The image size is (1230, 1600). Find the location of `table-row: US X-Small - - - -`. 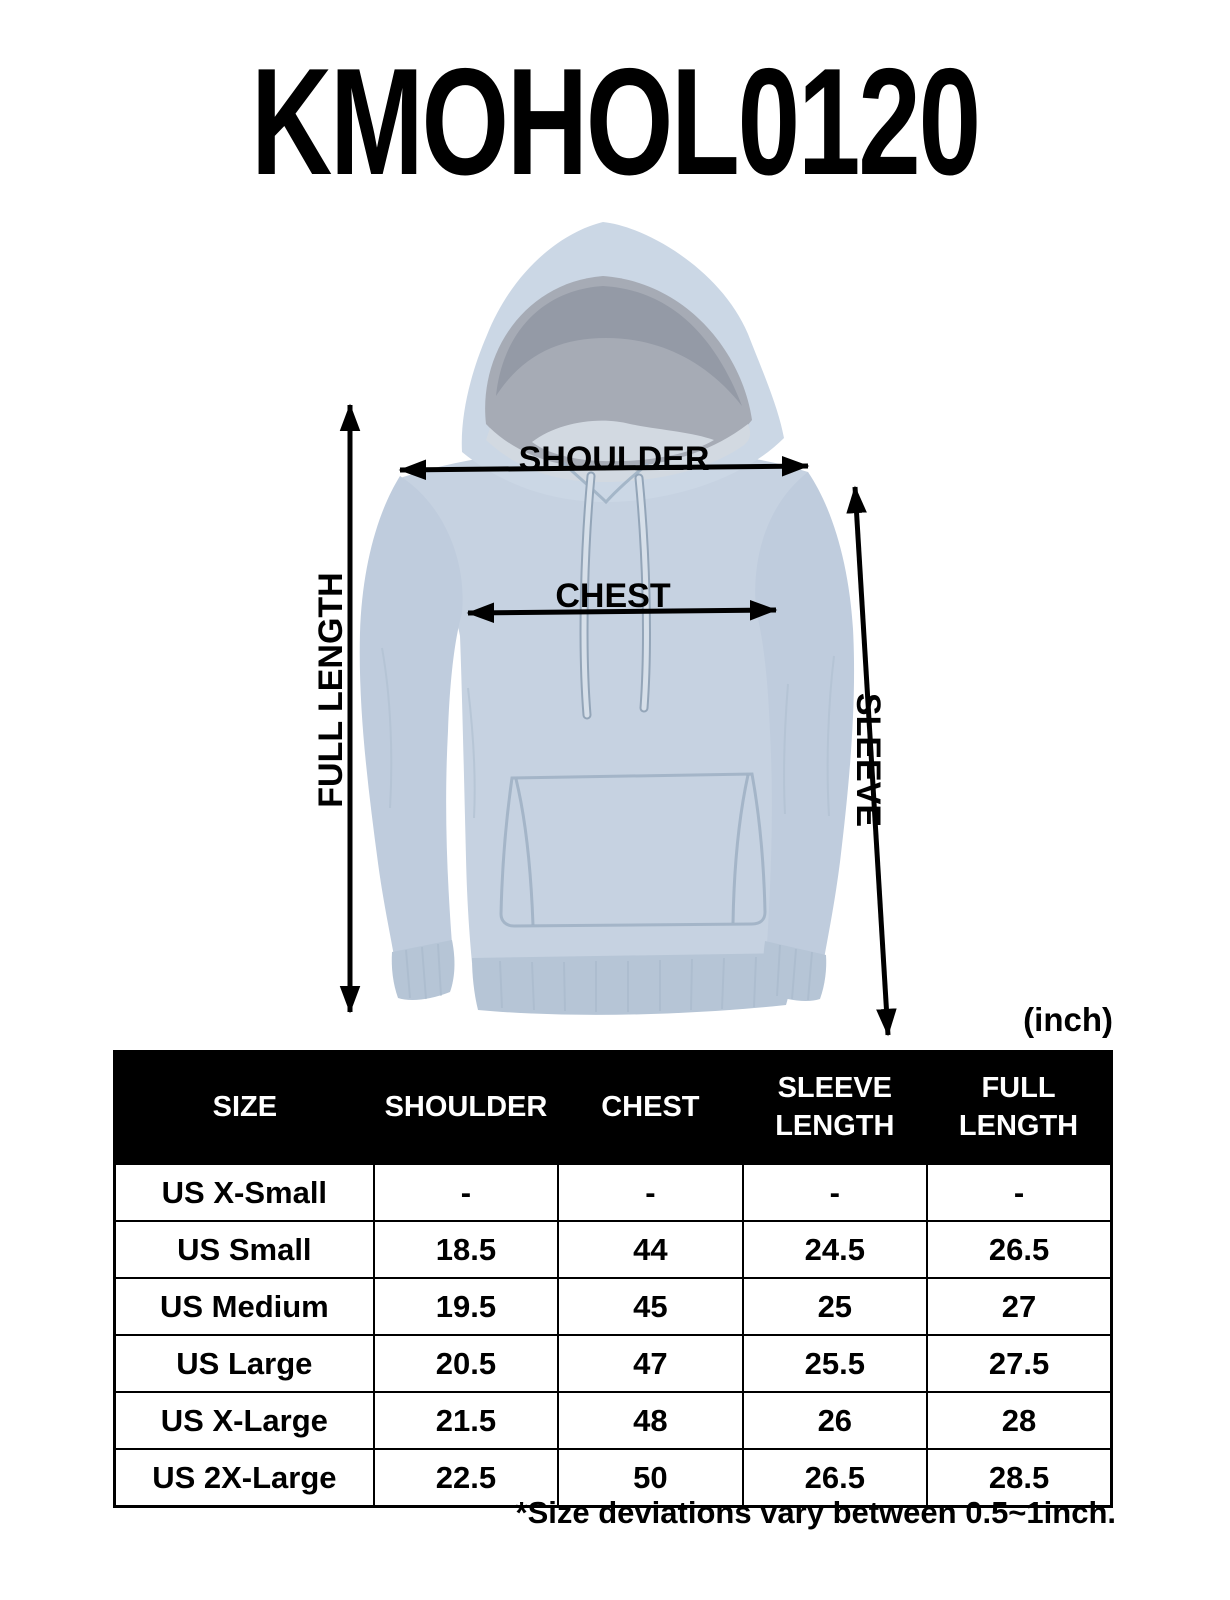

table-row: US X-Small - - - - is located at coordinates (613, 1192).